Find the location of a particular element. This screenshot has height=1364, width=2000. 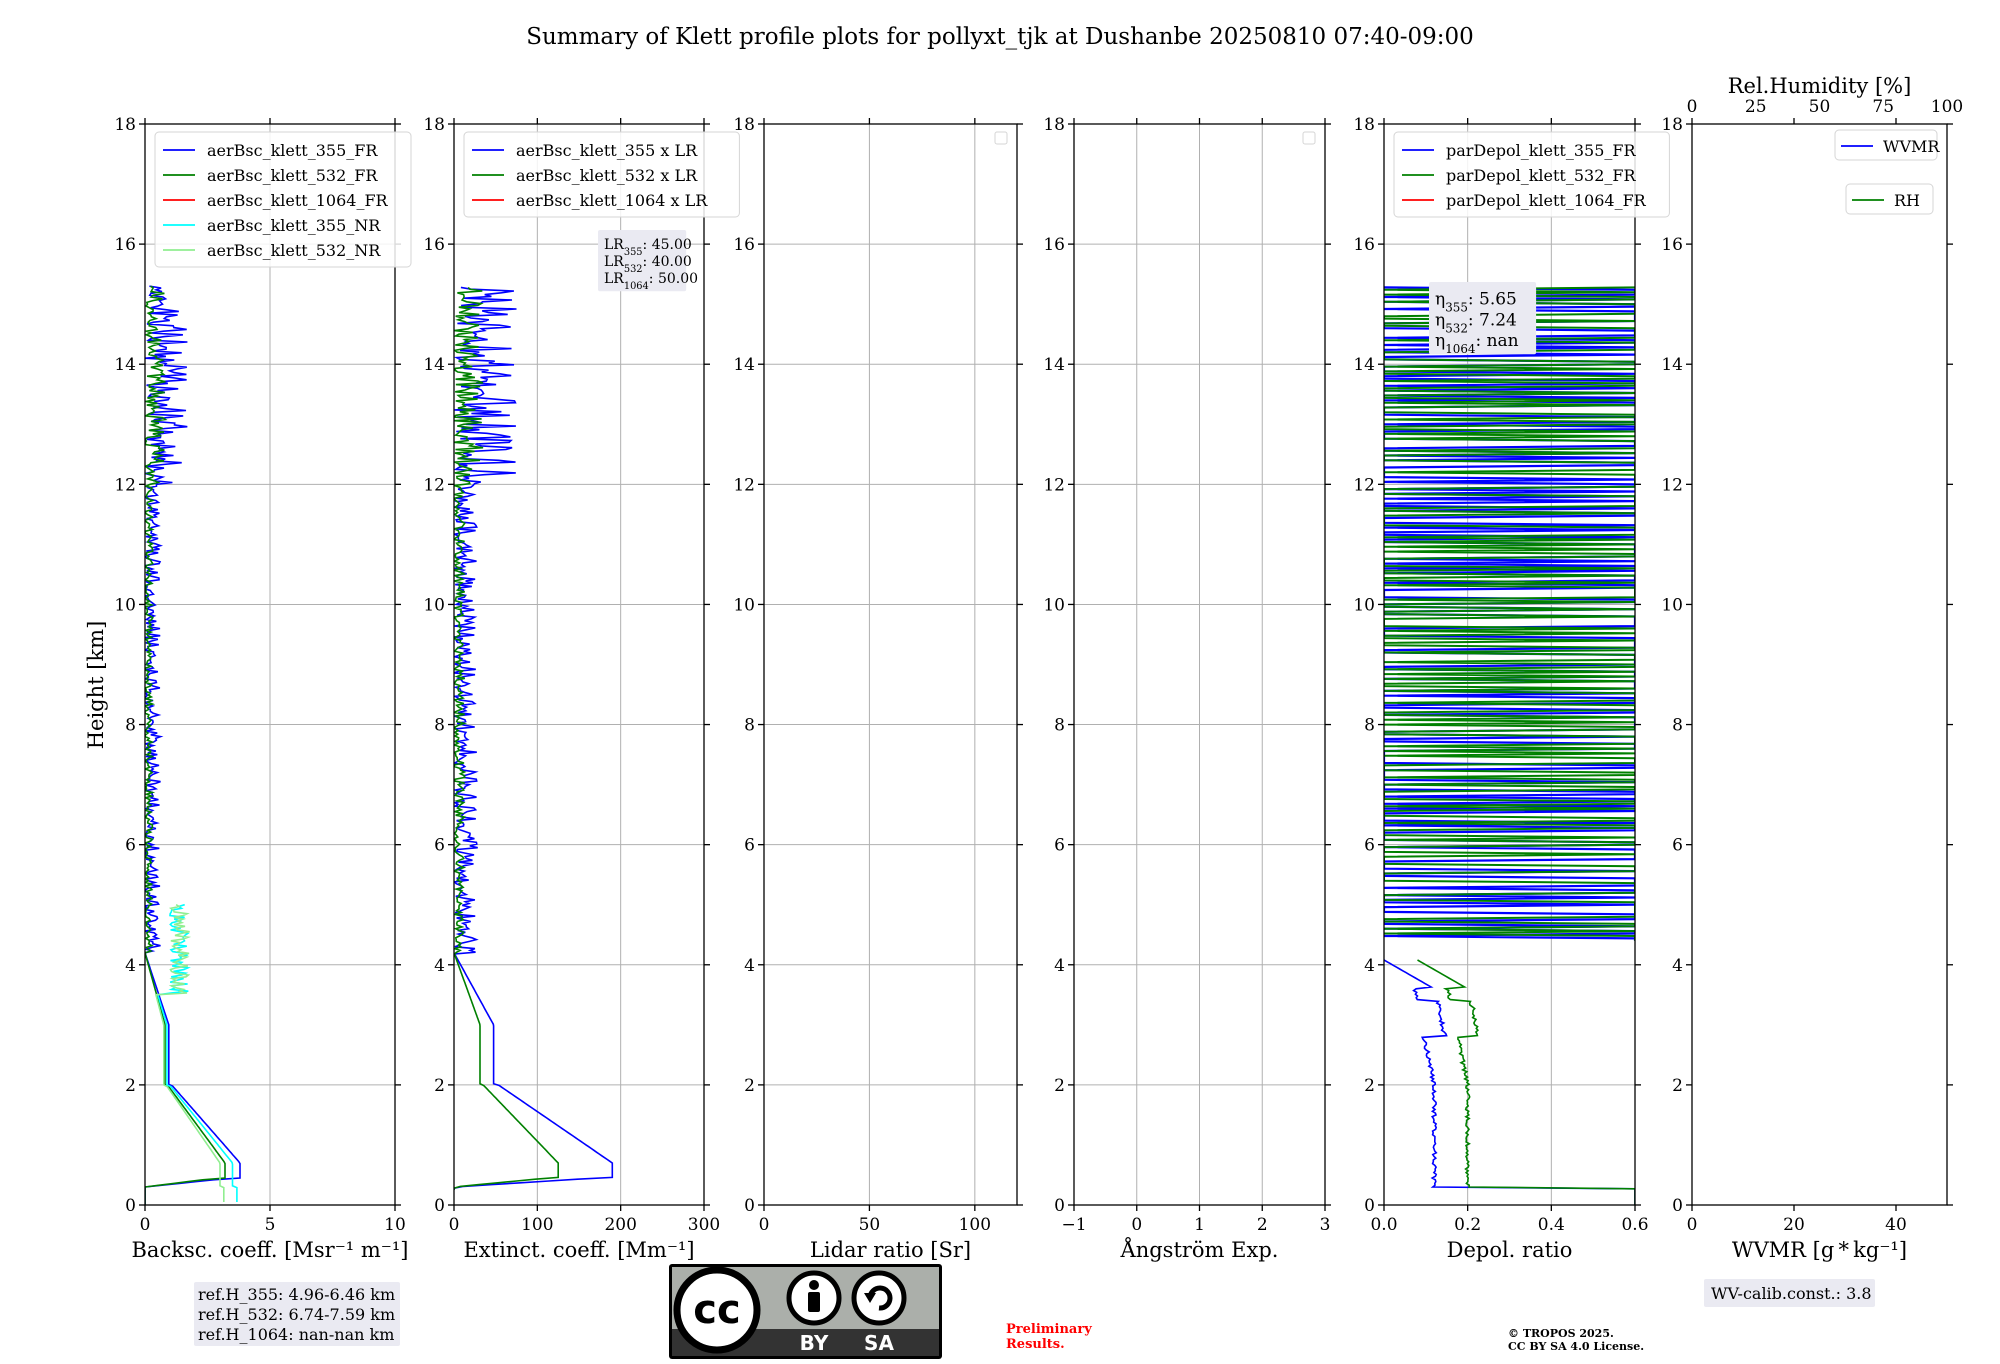

lr-entry: LR1064: 50.00 is located at coordinates (651, 281).